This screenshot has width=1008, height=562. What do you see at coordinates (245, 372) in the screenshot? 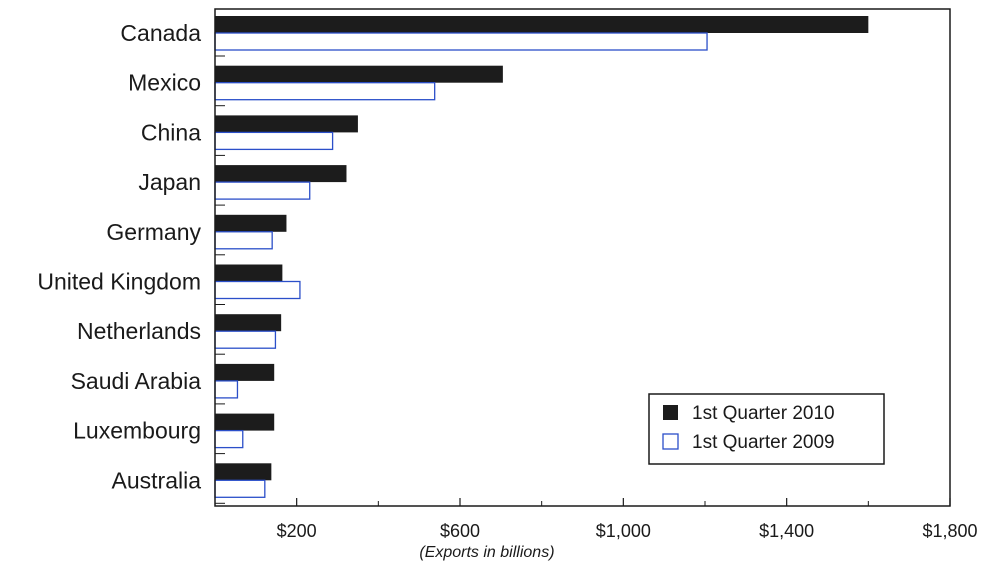
I see `bar-saudi-arabia-2010` at bounding box center [245, 372].